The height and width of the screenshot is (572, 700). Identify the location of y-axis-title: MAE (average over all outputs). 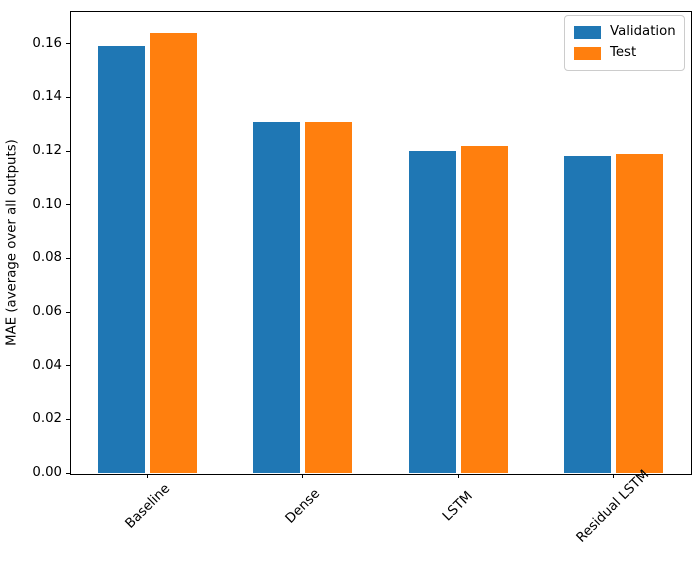
(12, 242).